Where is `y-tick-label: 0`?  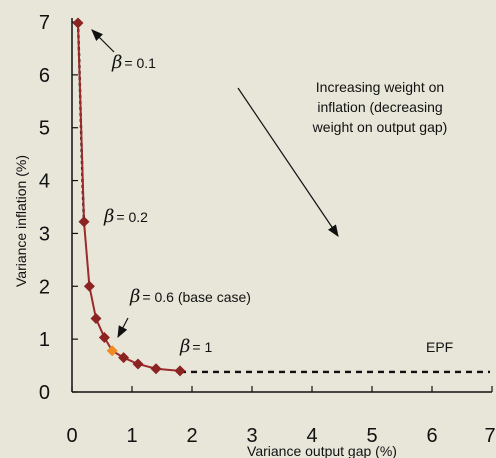 y-tick-label: 0 is located at coordinates (44, 393).